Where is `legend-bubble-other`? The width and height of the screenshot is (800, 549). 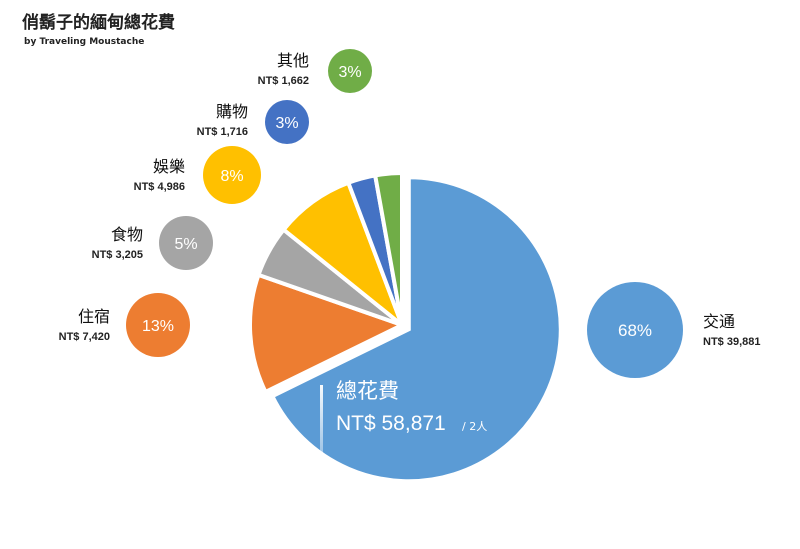 legend-bubble-other is located at coordinates (350, 71).